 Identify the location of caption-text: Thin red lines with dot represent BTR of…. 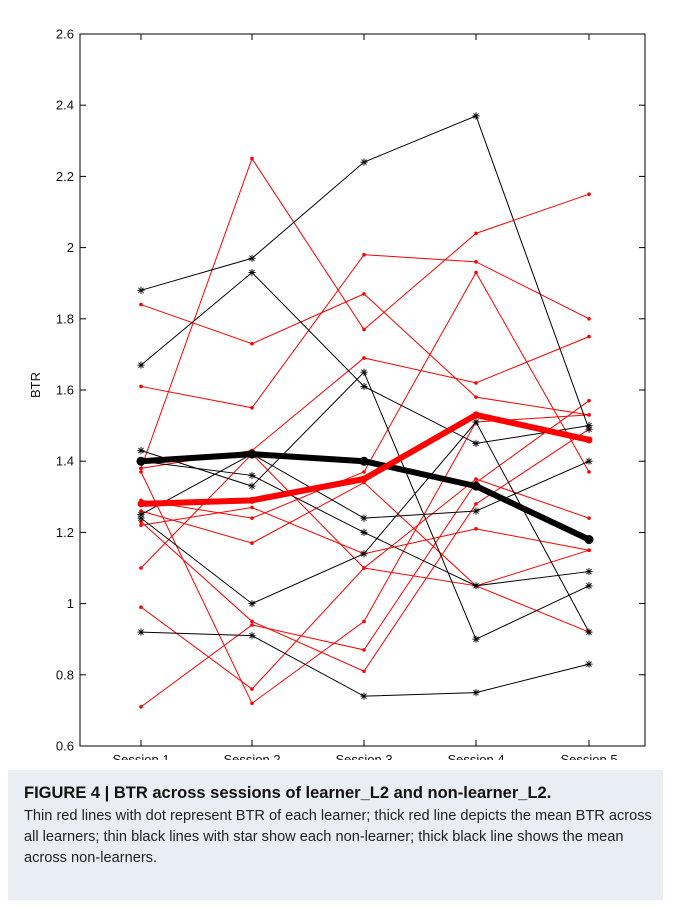
(338, 837).